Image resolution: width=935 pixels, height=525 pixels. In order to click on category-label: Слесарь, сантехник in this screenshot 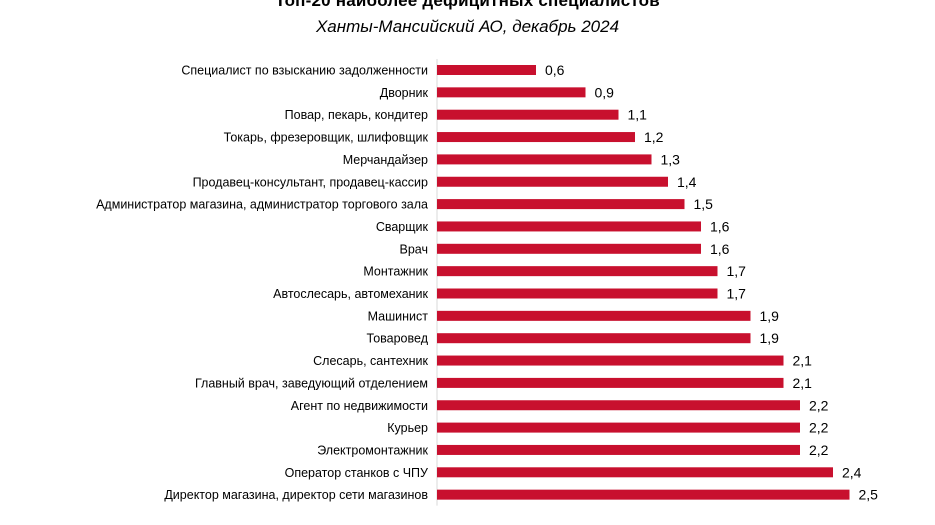, I will do `click(370, 361)`.